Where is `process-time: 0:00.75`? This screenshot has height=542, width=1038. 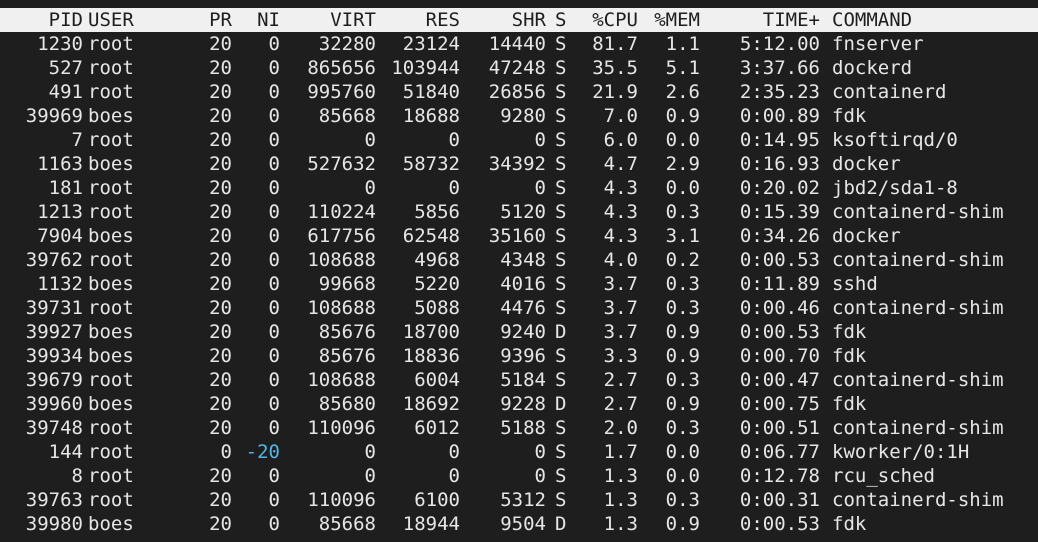
process-time: 0:00.75 is located at coordinates (779, 404).